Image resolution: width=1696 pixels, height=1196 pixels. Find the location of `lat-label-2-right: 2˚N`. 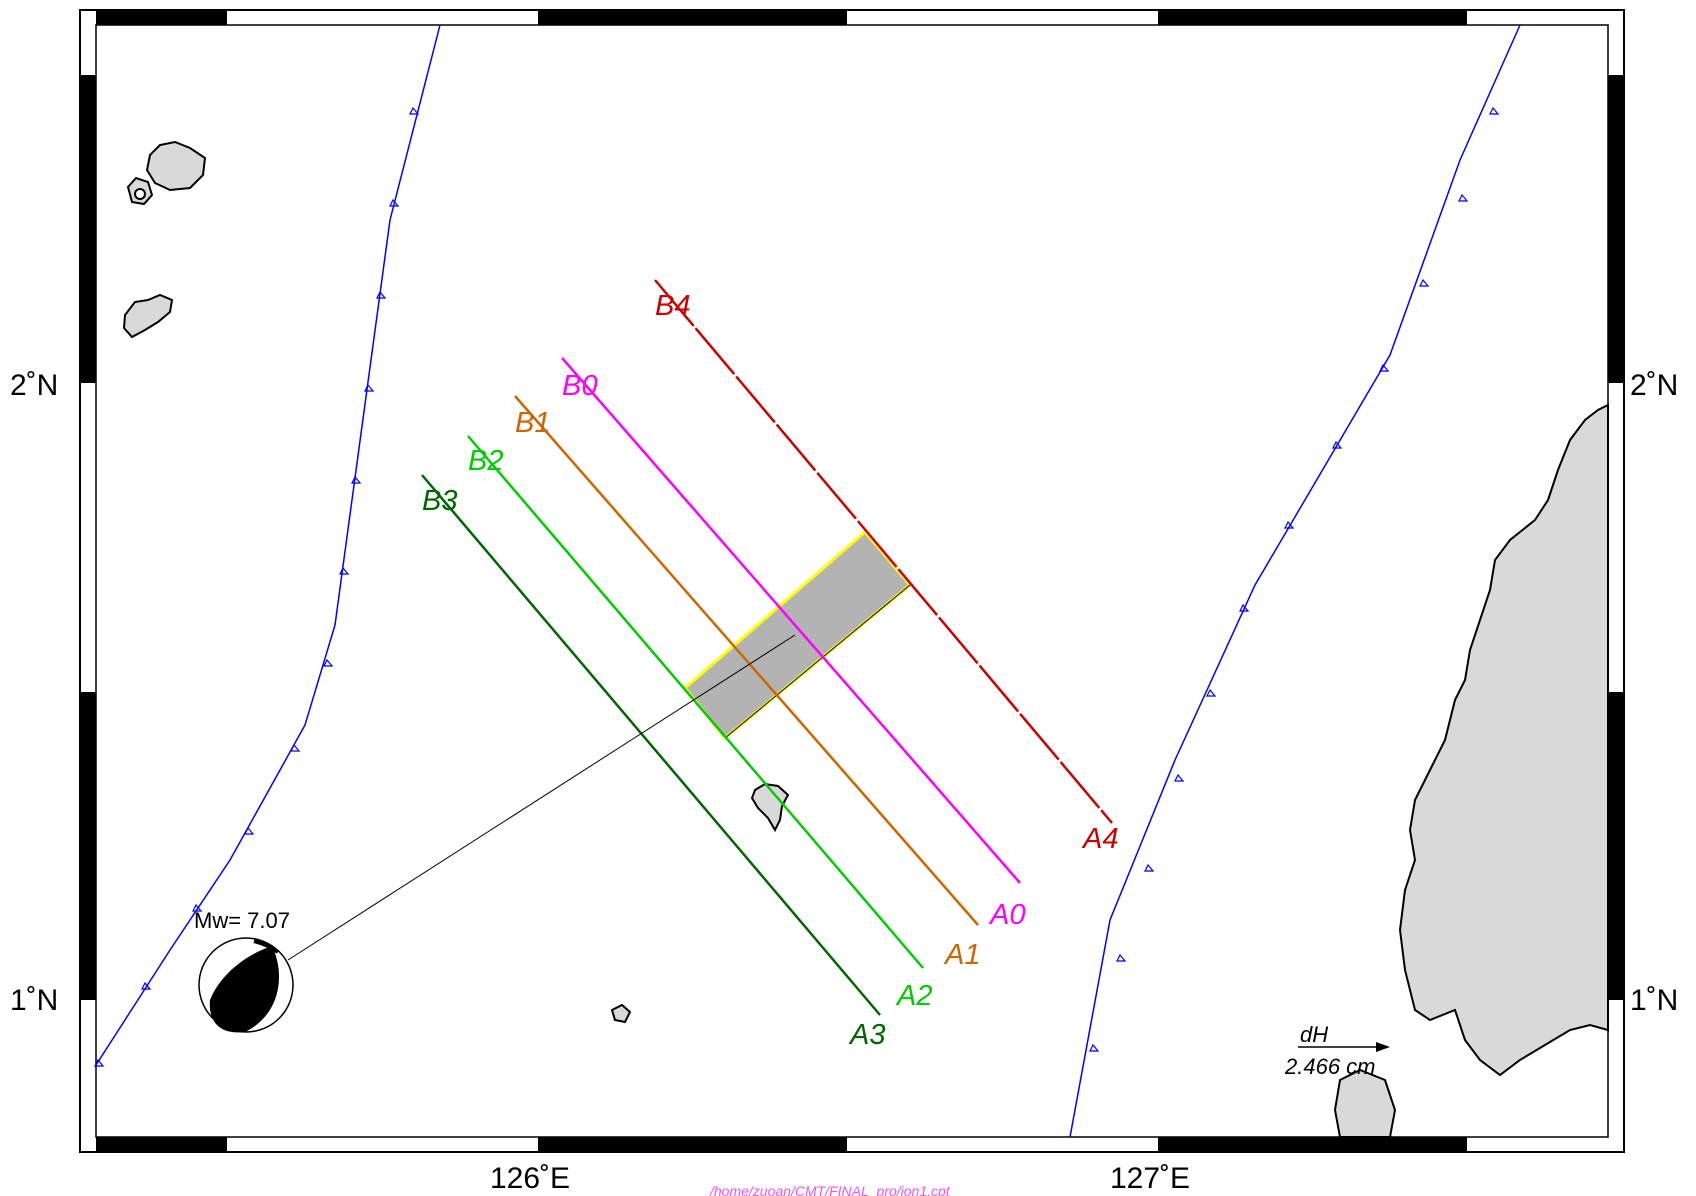

lat-label-2-right: 2˚N is located at coordinates (1654, 385).